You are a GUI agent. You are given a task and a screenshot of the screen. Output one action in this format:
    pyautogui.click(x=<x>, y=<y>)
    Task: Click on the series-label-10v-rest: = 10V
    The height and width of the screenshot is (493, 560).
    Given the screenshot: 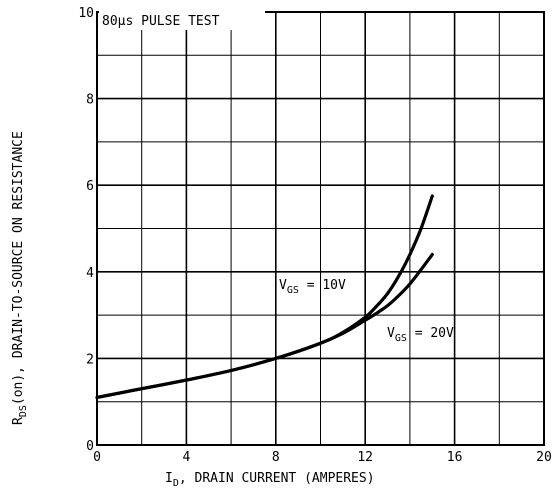 What is the action you would take?
    pyautogui.click(x=322, y=285)
    